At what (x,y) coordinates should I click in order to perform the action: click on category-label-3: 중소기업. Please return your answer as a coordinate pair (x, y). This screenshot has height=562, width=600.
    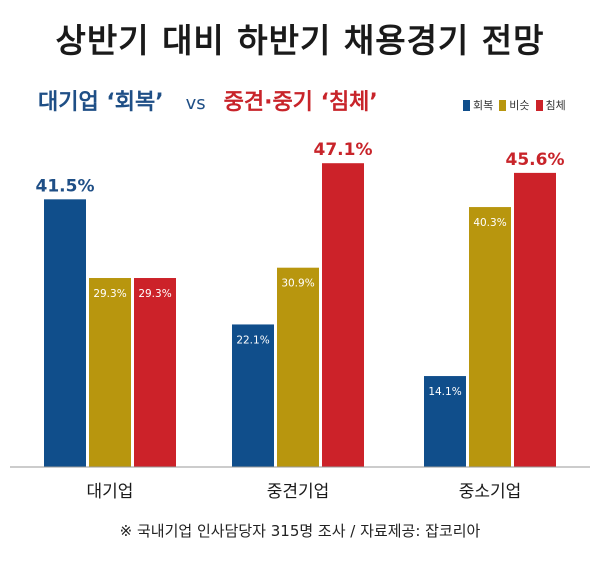
    Looking at the image, I should click on (490, 492).